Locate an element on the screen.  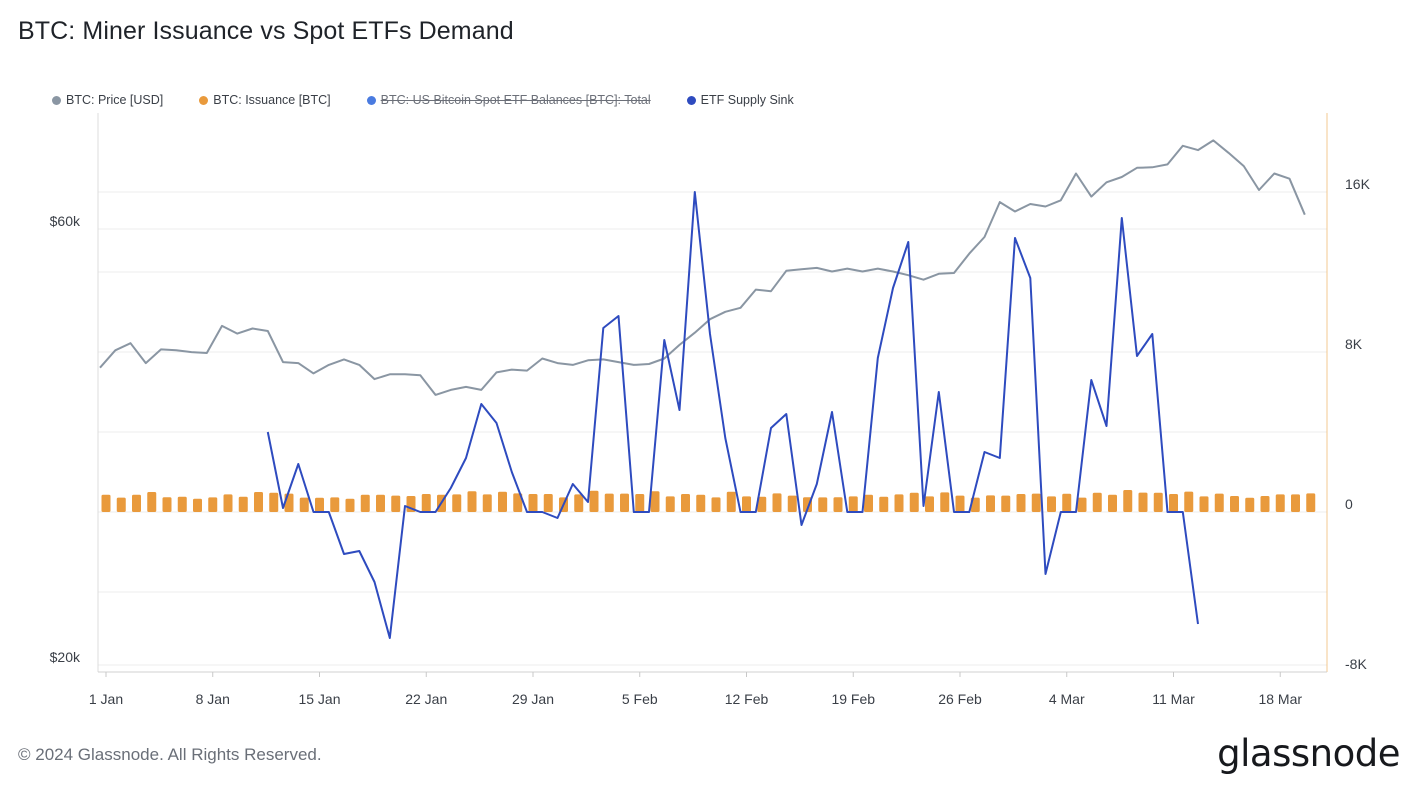
x-tick-label: 26 Feb is located at coordinates (960, 699).